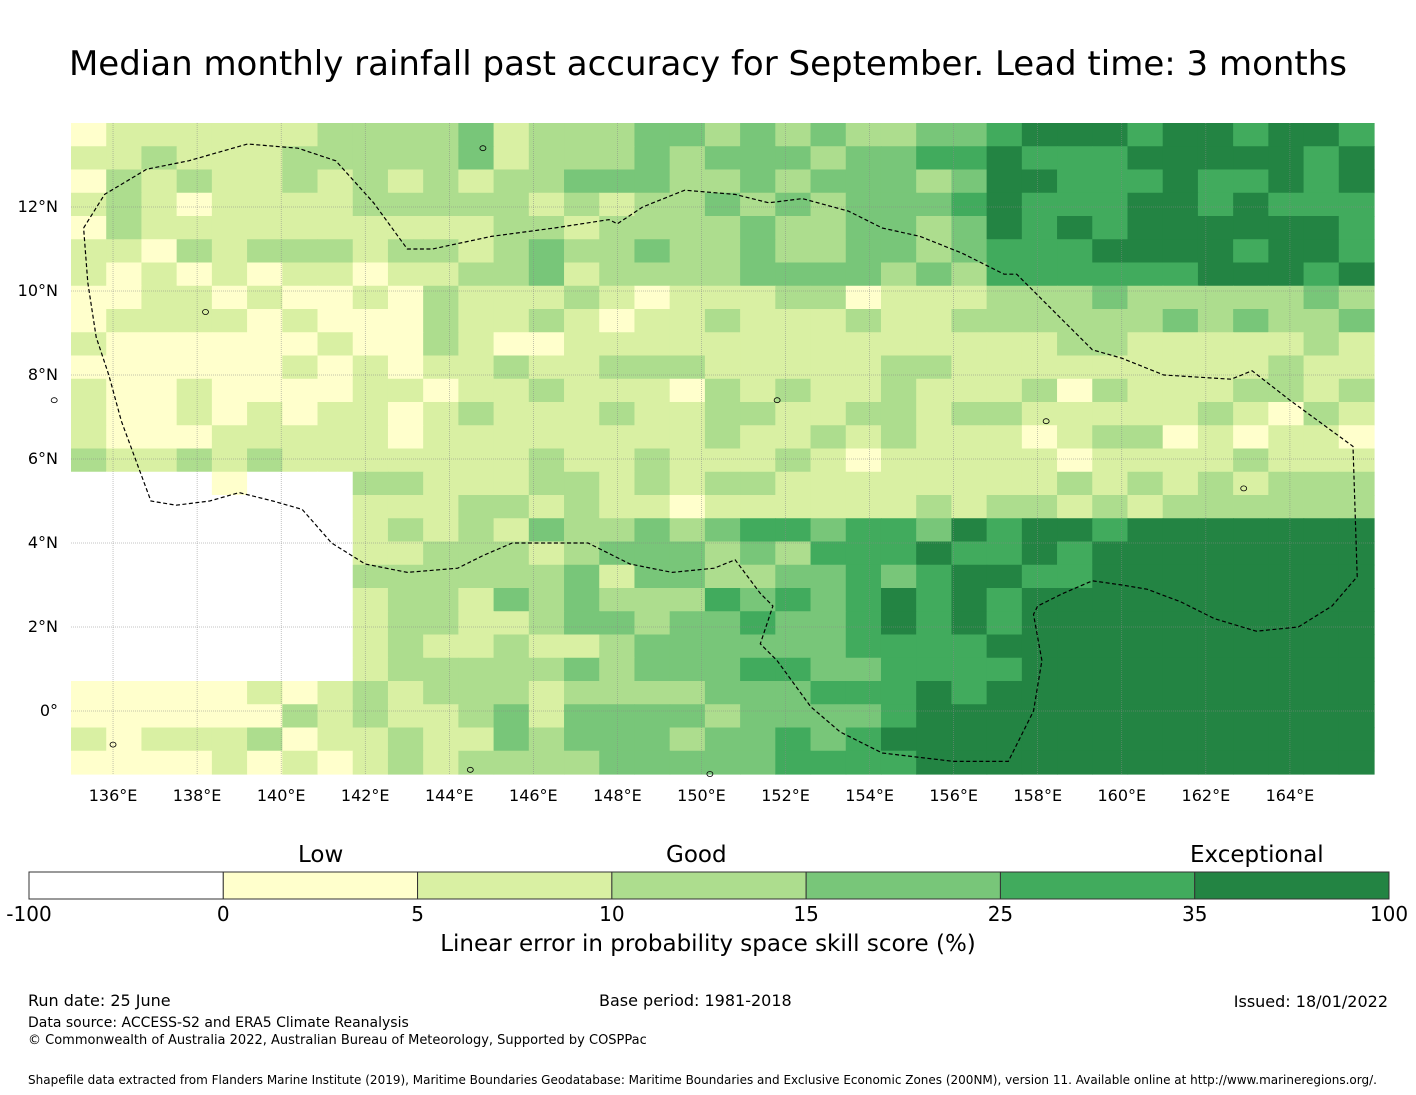  I want to click on colorbar-tick-label: 10, so click(612, 914).